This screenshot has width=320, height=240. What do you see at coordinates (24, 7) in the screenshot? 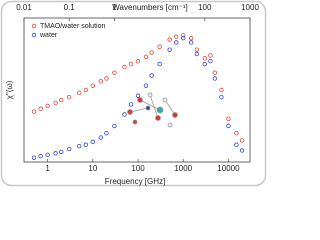
I see `x2-tick-label: 0.01` at bounding box center [24, 7].